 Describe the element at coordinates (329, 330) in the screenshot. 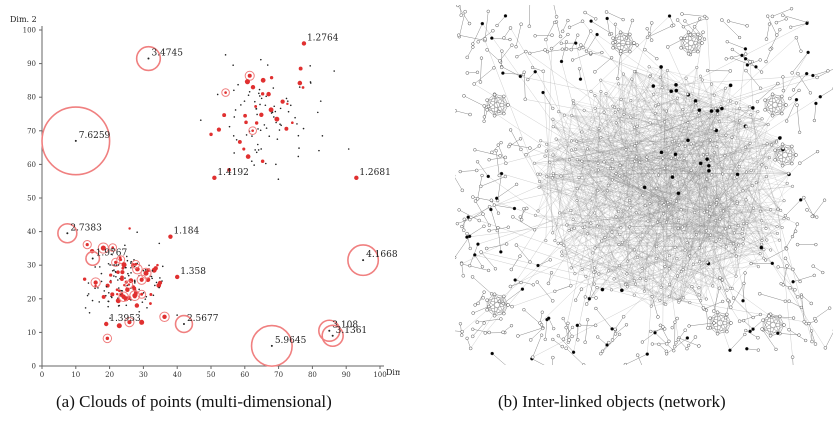

I see `annotation-point` at that location.